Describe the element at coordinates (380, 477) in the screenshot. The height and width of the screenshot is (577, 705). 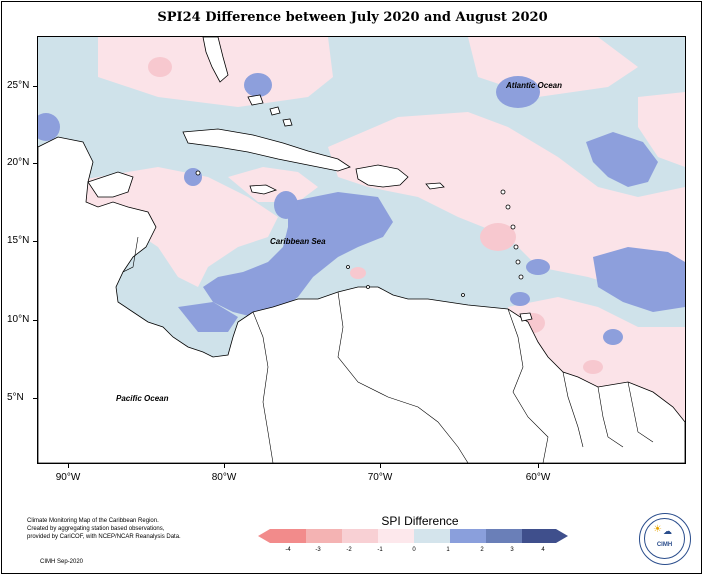
I see `x-label-70w: 70°W` at that location.